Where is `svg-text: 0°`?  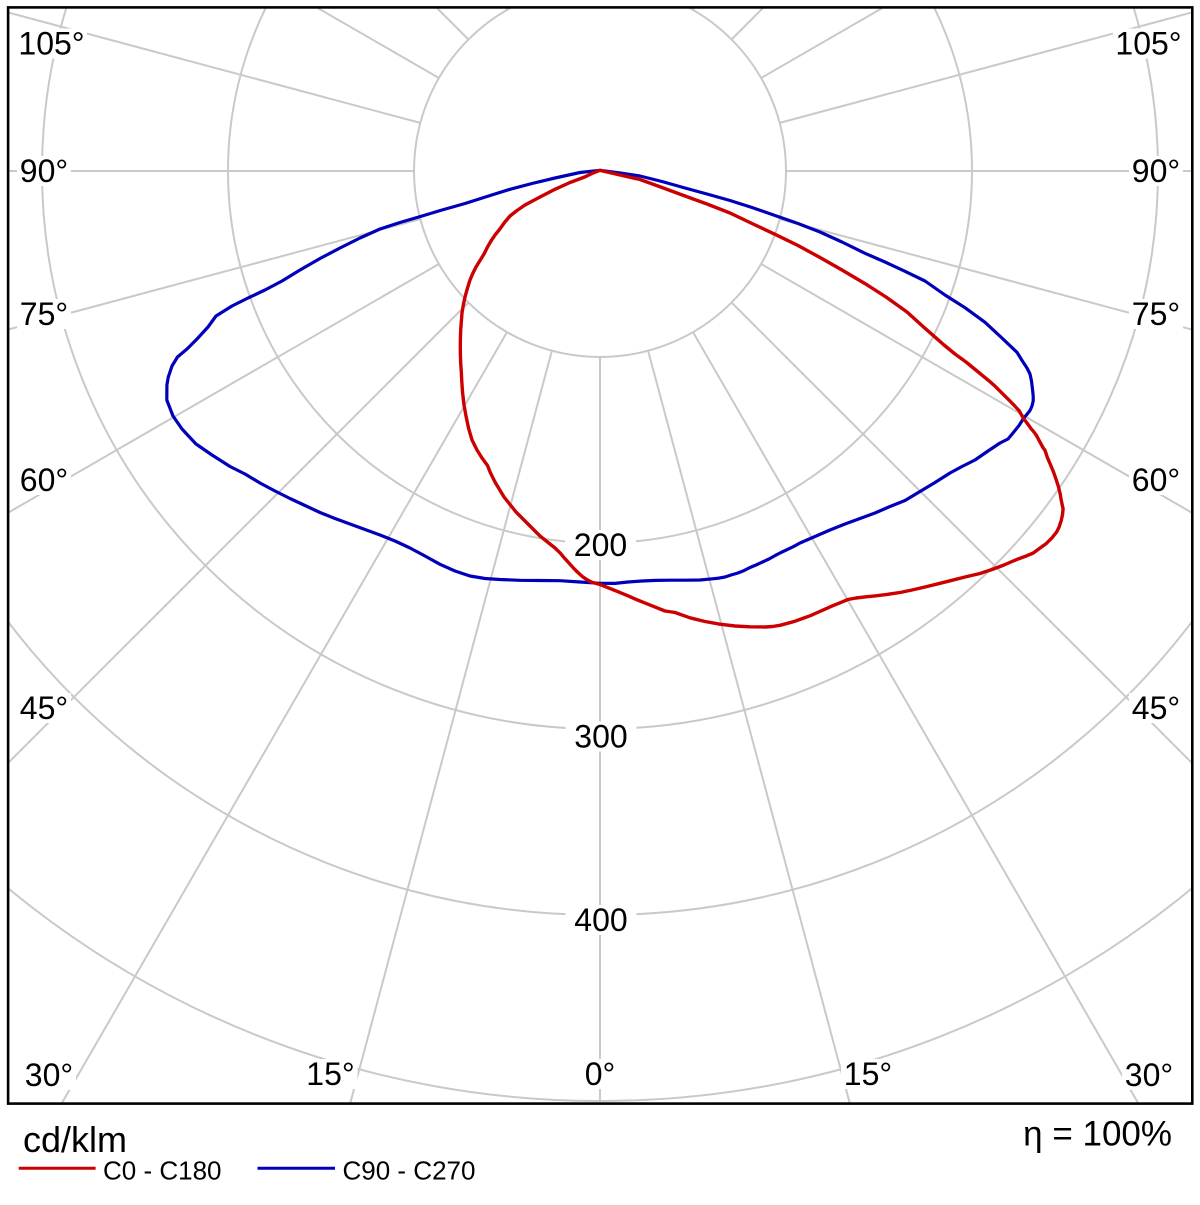 svg-text: 0° is located at coordinates (600, 1074).